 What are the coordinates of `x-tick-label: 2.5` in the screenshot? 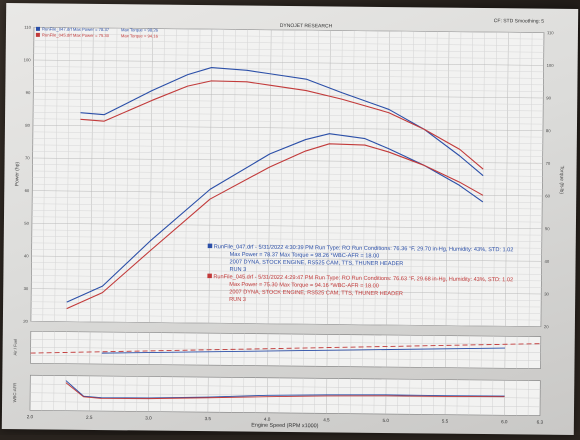 It's located at (89, 417).